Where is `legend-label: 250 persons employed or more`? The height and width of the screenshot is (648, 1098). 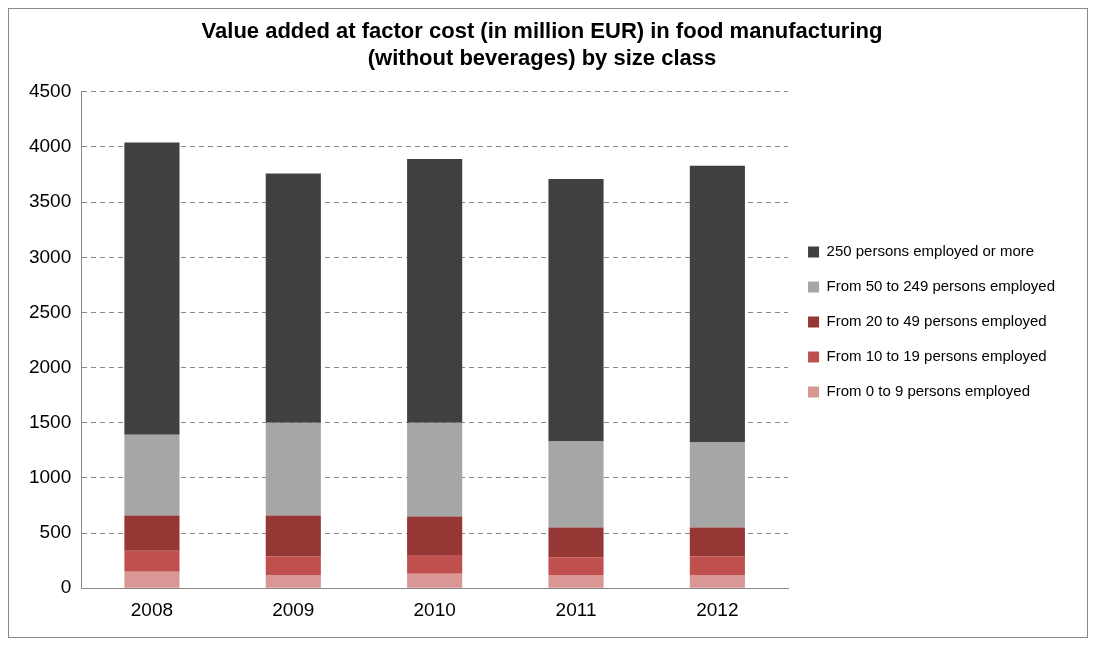
legend-label: 250 persons employed or more is located at coordinates (930, 251).